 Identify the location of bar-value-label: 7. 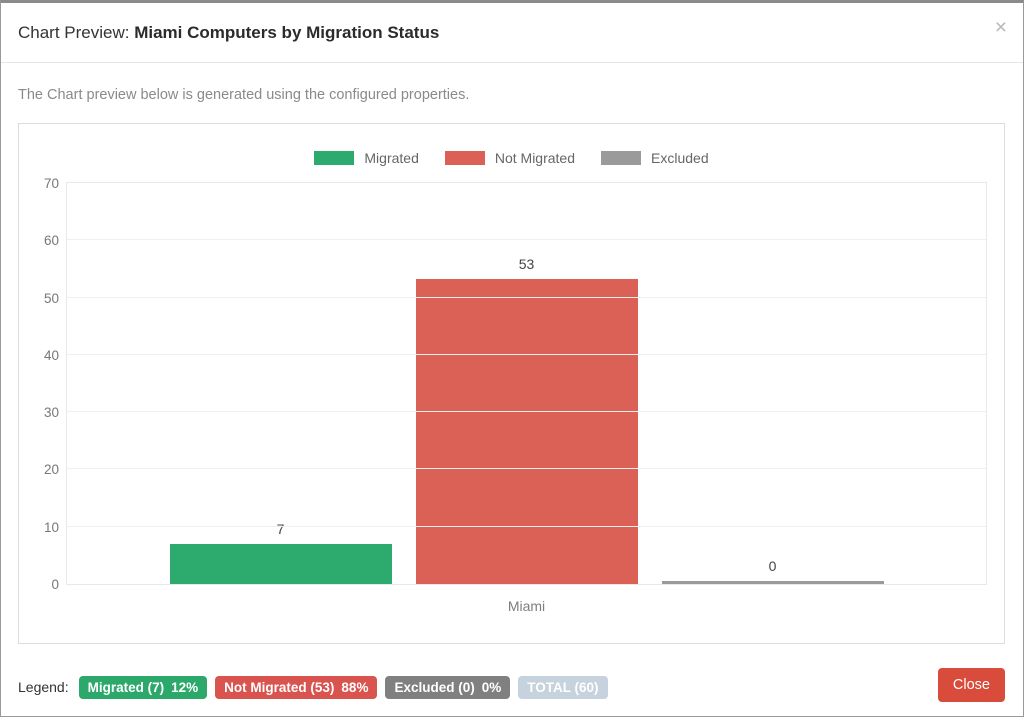
(280, 528).